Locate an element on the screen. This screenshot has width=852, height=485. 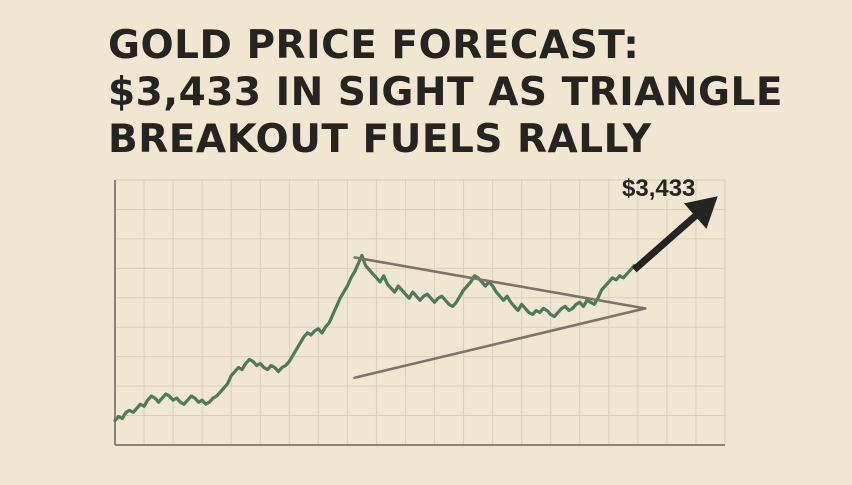
breakout-arrow-shaft is located at coordinates (665, 242).